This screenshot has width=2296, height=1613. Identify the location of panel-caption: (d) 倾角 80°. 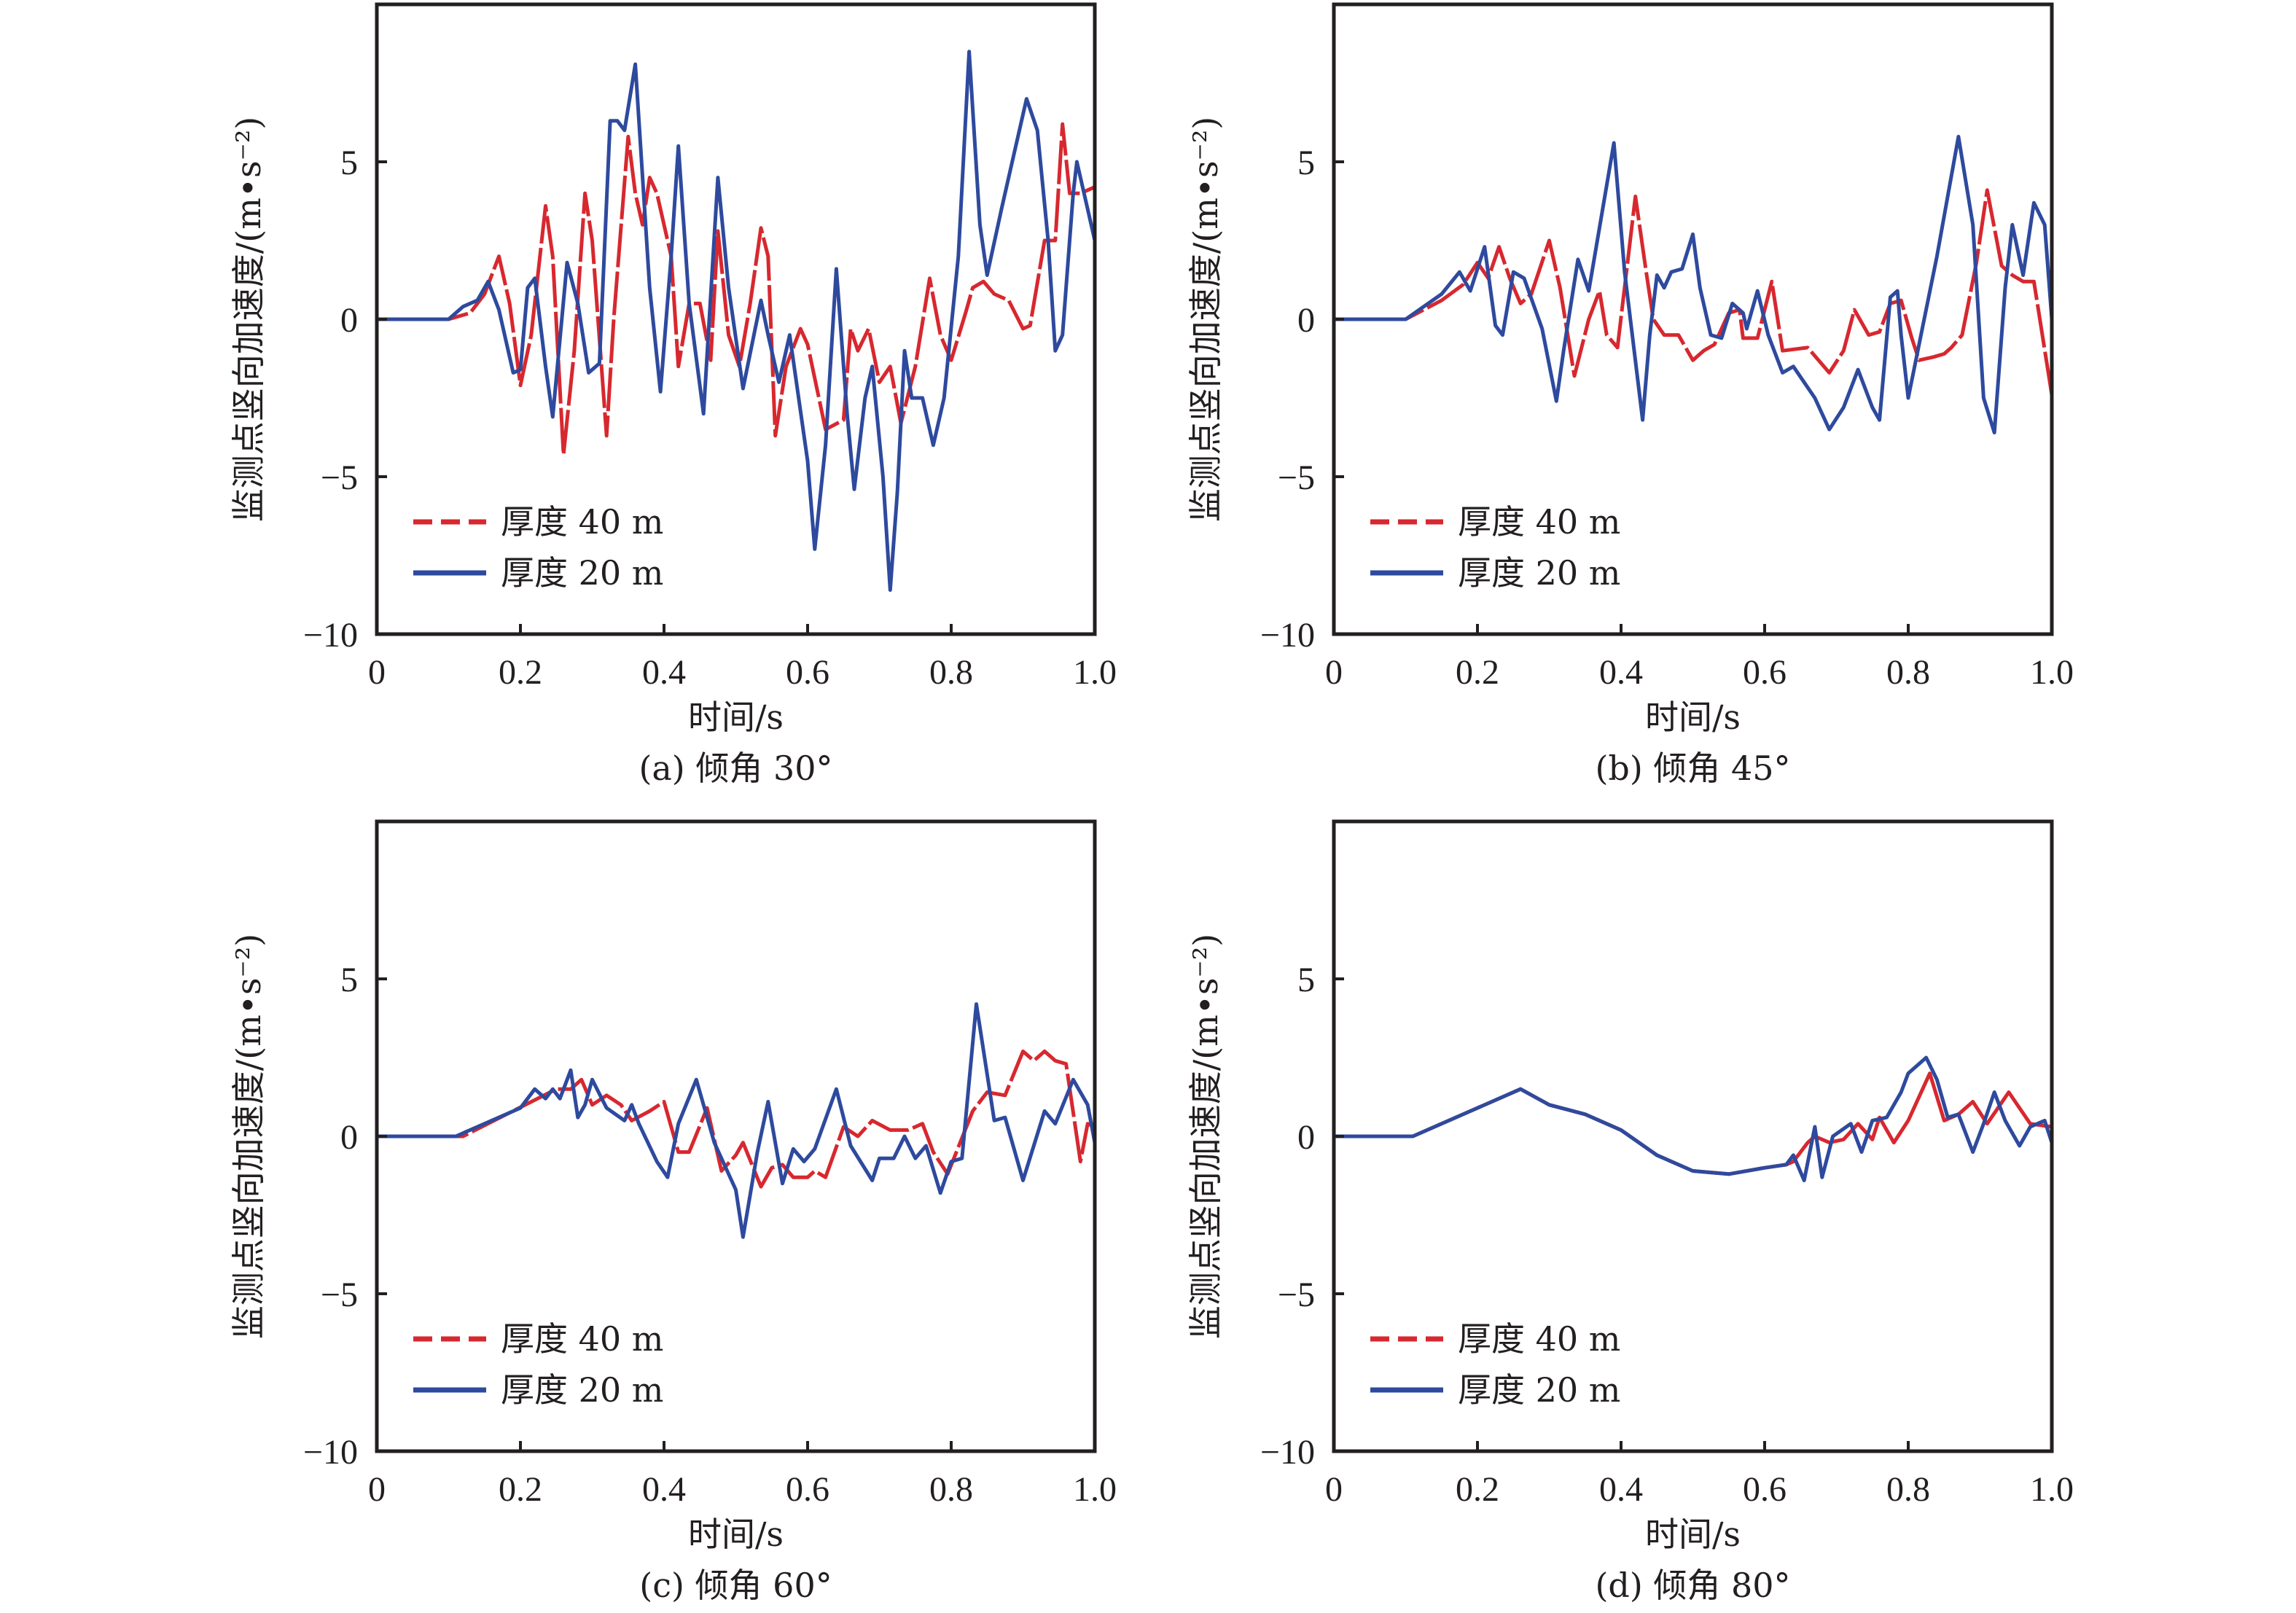
(1693, 1585).